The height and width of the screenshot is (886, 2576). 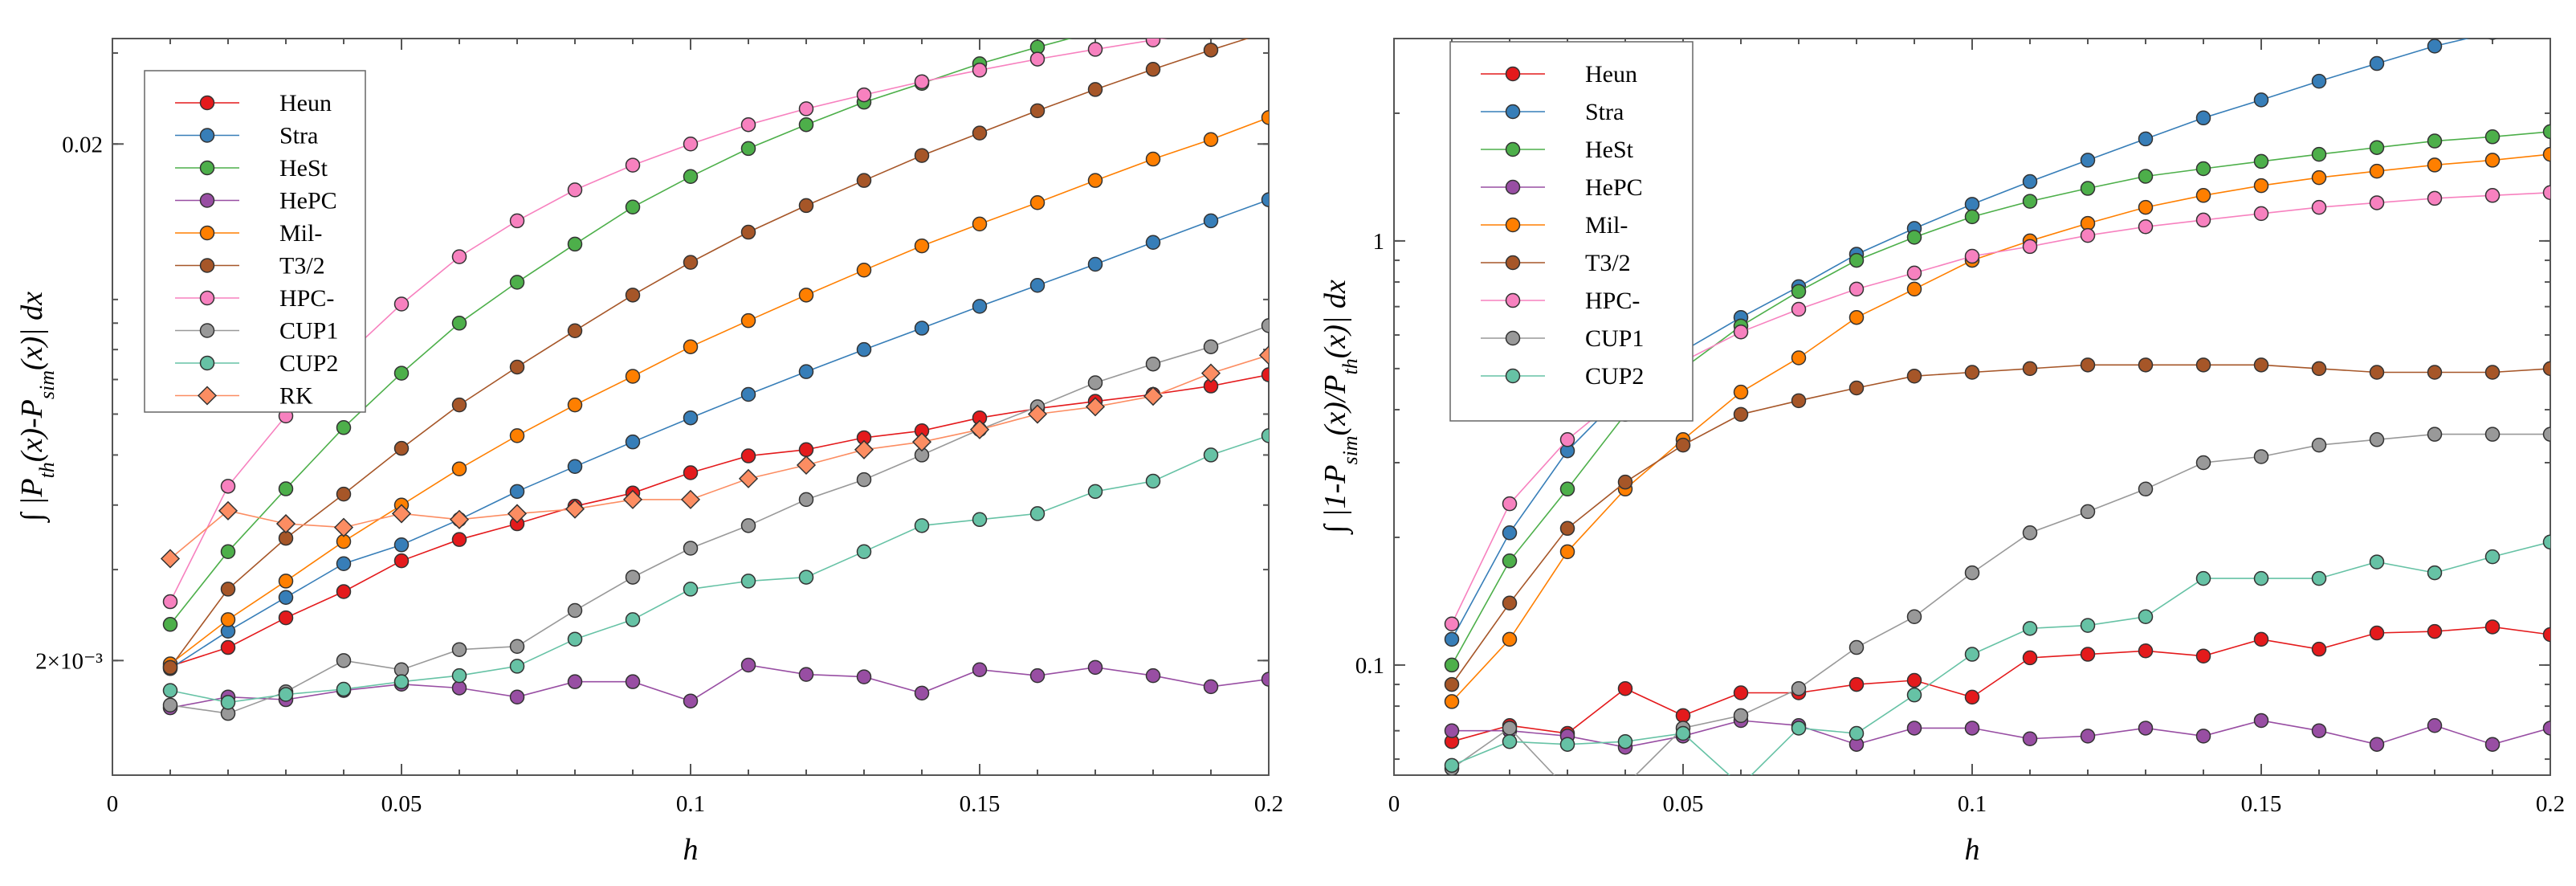 What do you see at coordinates (69, 661) in the screenshot?
I see `y-tick-label: 2×10⁻³` at bounding box center [69, 661].